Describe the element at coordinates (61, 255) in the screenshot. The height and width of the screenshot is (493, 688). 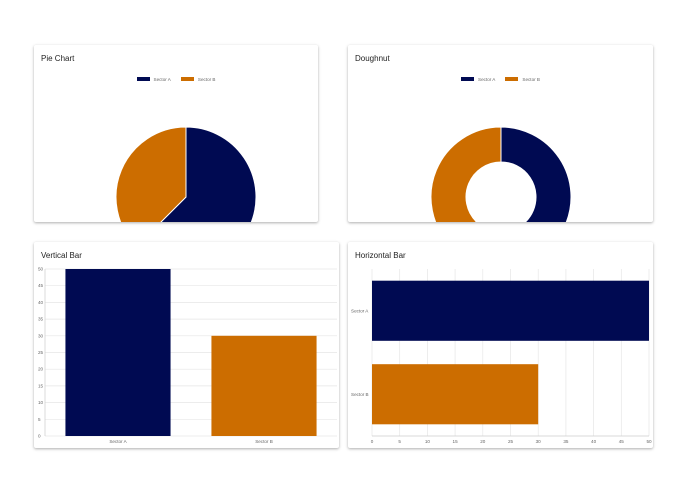
I see `card-title: Vertical Bar` at that location.